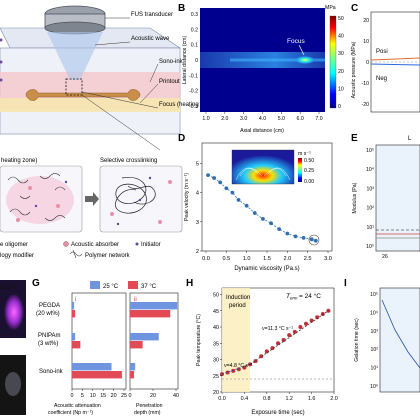 This screenshot has height=420, width=420. I want to click on h-ylabel: Peak temperature (°C), so click(199, 340).